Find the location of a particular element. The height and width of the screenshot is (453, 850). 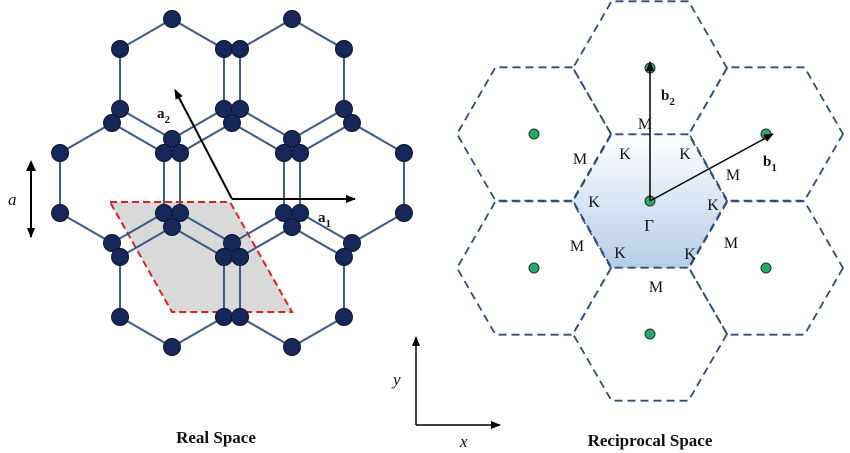

vector-b1-arrow is located at coordinates (711, 167).